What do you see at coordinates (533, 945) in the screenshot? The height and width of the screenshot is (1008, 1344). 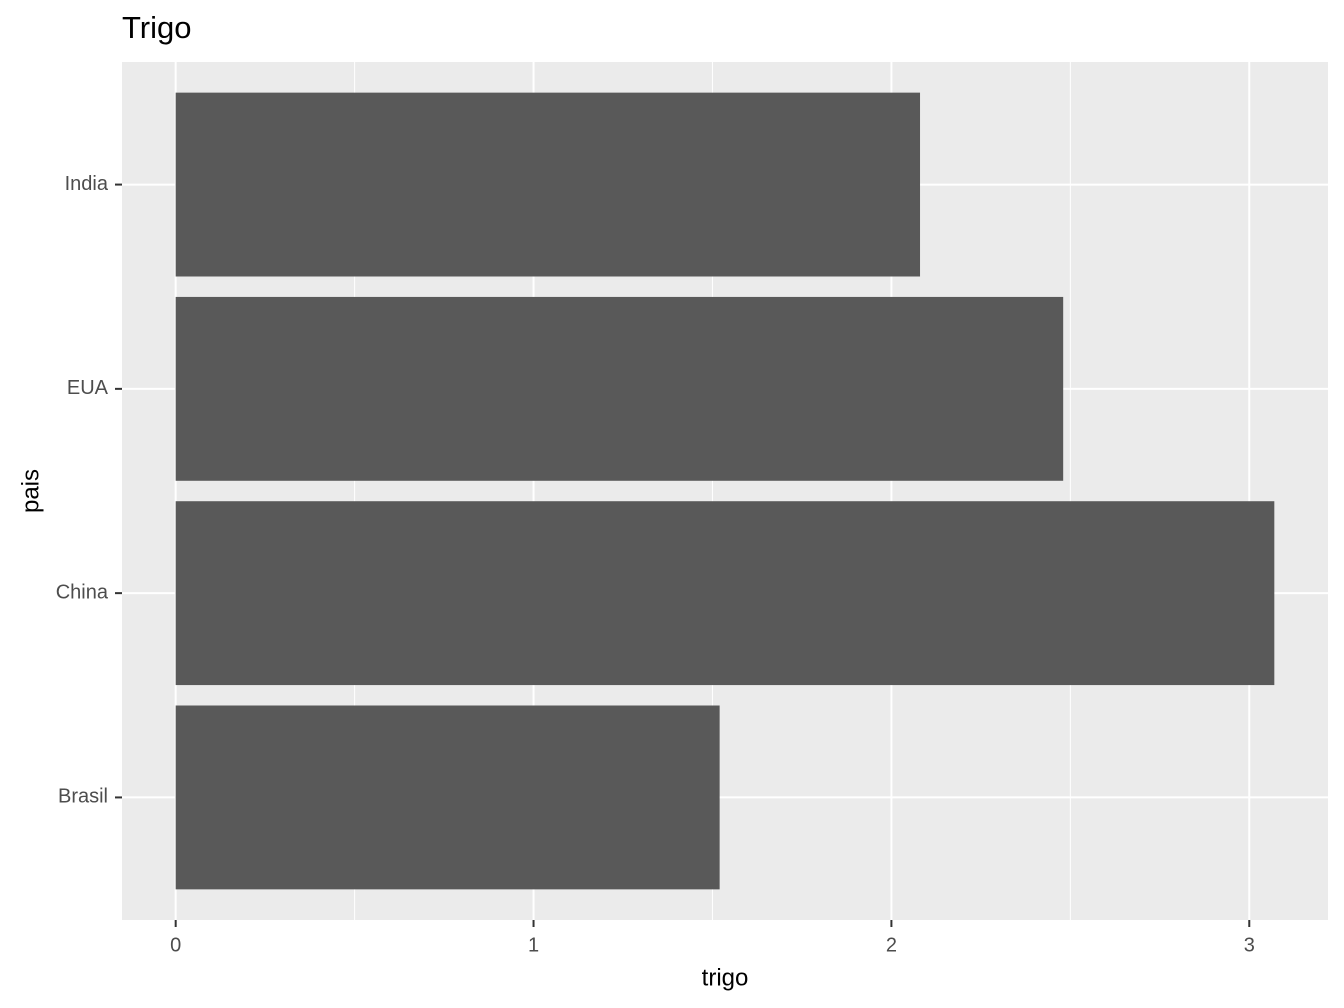 I see `x-tick-label: 1` at bounding box center [533, 945].